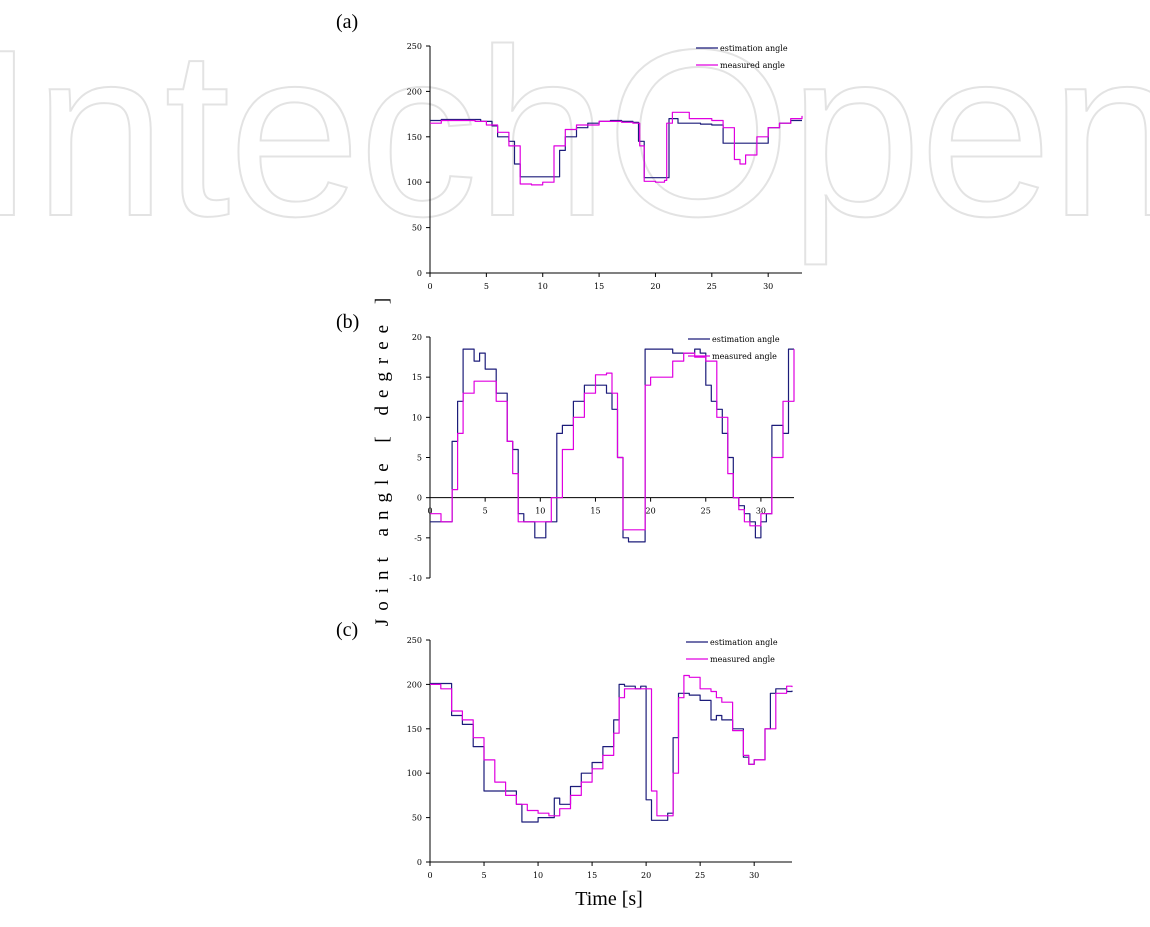  Describe the element at coordinates (746, 339) in the screenshot. I see `legend-label-b: estimation angle` at that location.